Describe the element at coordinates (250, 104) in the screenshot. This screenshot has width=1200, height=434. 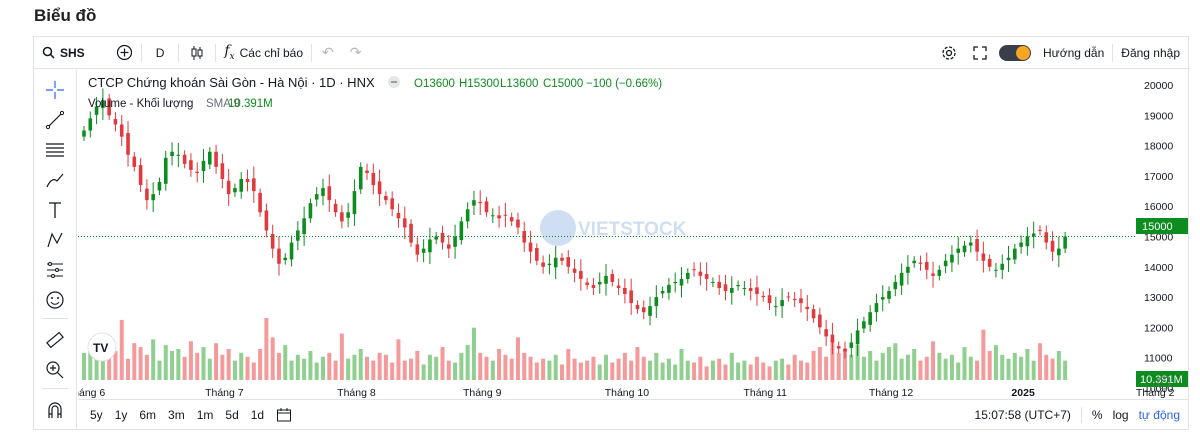
I see `volume-legend-value: 10.391M` at that location.